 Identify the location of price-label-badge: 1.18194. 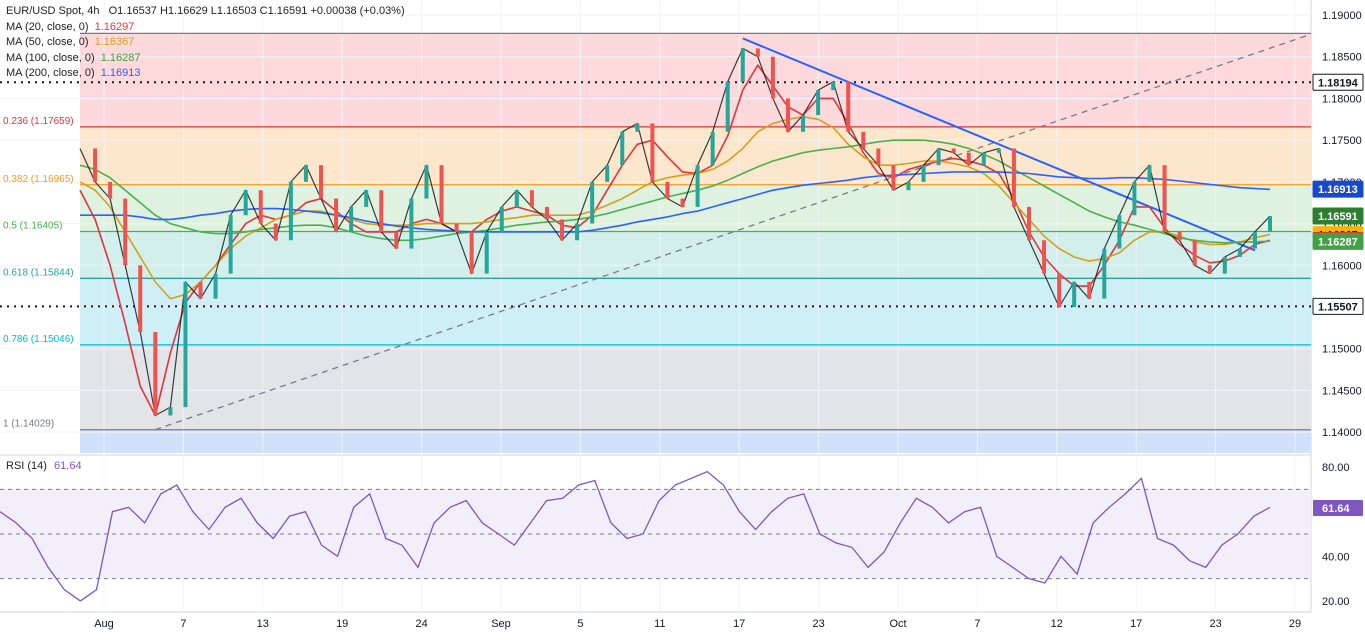
(1338, 82).